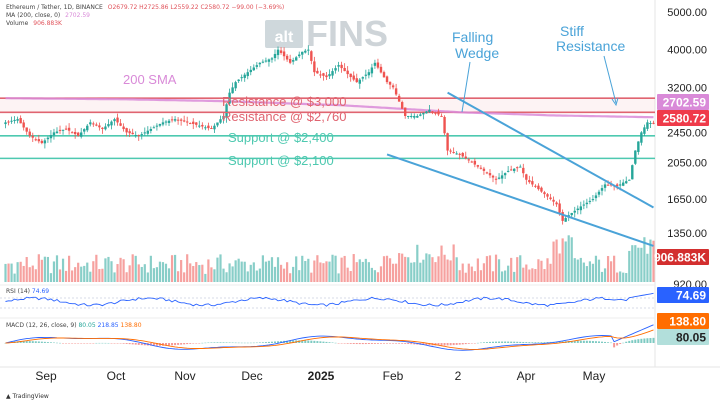 Image resolution: width=720 pixels, height=403 pixels. I want to click on falling-wedge-label-1: Falling, so click(472, 37).